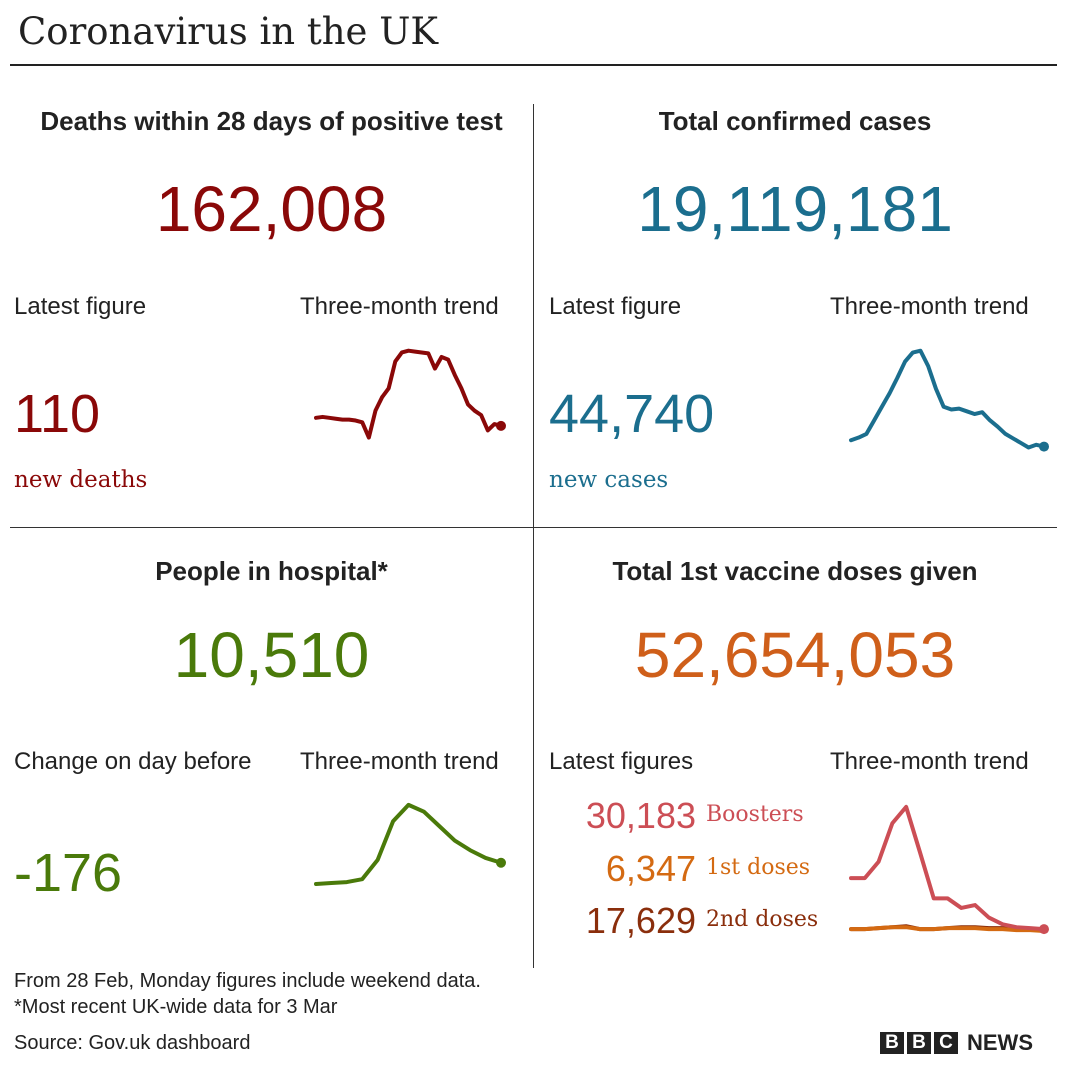 This screenshot has height=1066, width=1066. Describe the element at coordinates (795, 655) in the screenshot. I see `vaccine-total: 52,654,053` at that location.